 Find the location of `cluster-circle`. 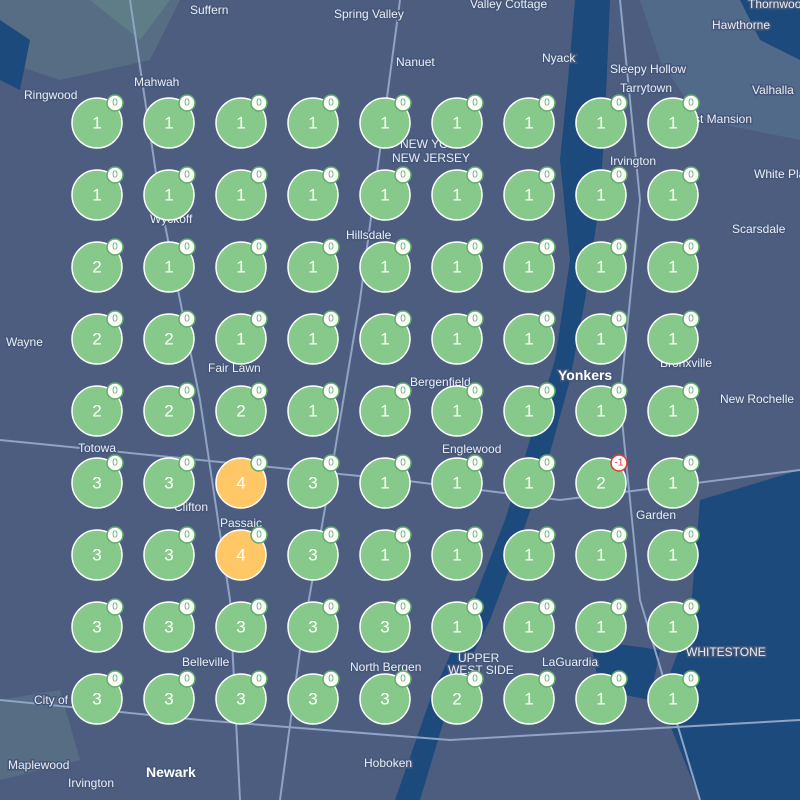

cluster-circle is located at coordinates (169, 267).